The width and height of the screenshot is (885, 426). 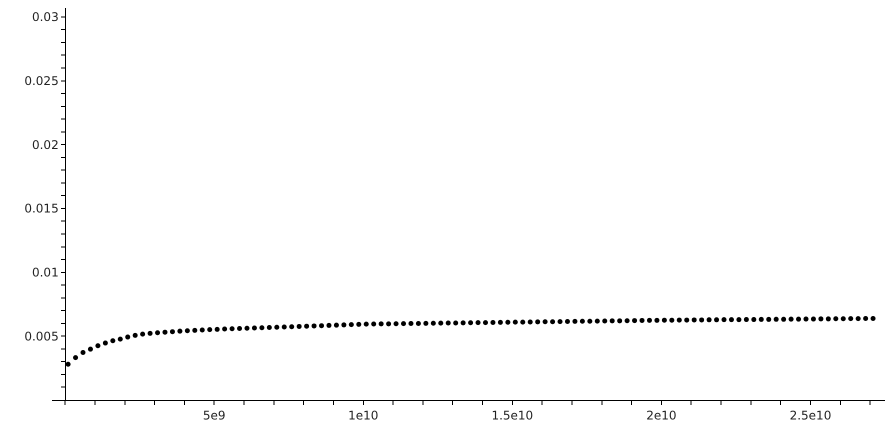 What do you see at coordinates (512, 415) in the screenshot?
I see `x-tick-label: 1.5e10` at bounding box center [512, 415].